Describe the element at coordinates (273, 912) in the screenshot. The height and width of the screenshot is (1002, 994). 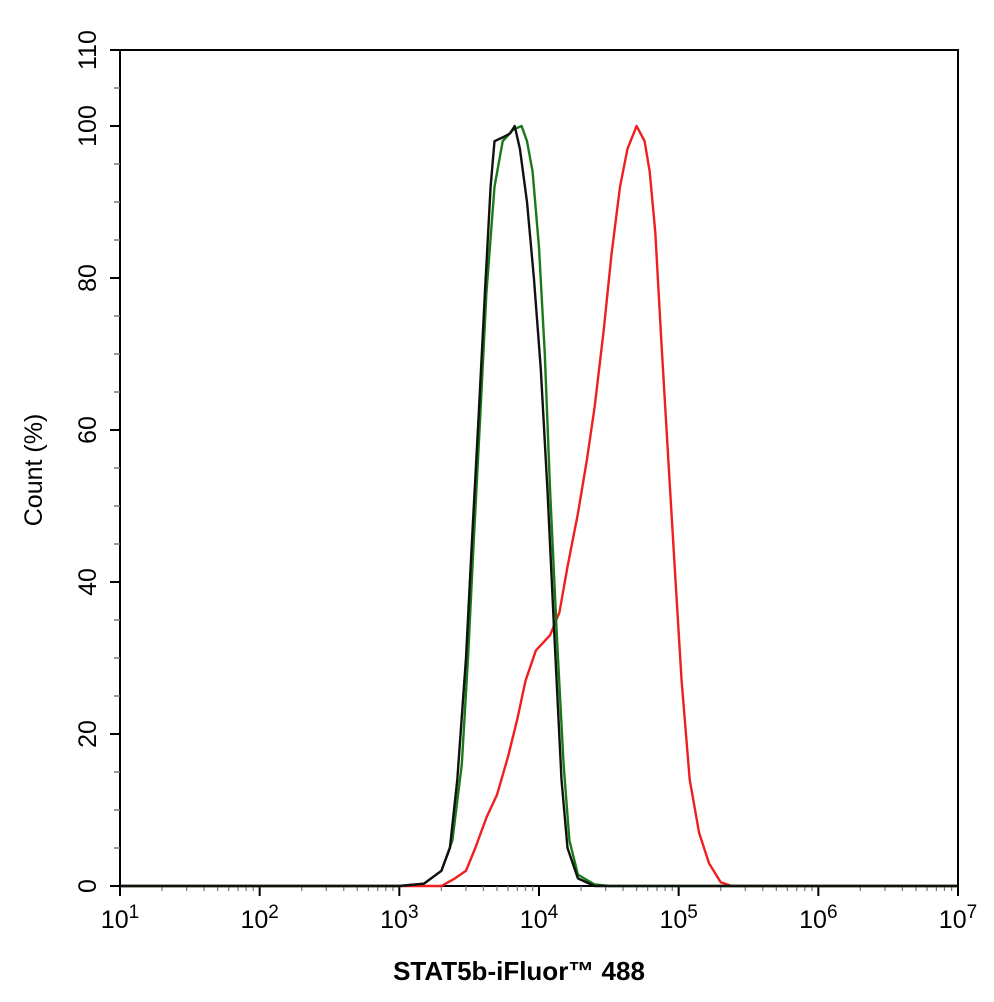
I see `x-tick-exponent: 2` at that location.